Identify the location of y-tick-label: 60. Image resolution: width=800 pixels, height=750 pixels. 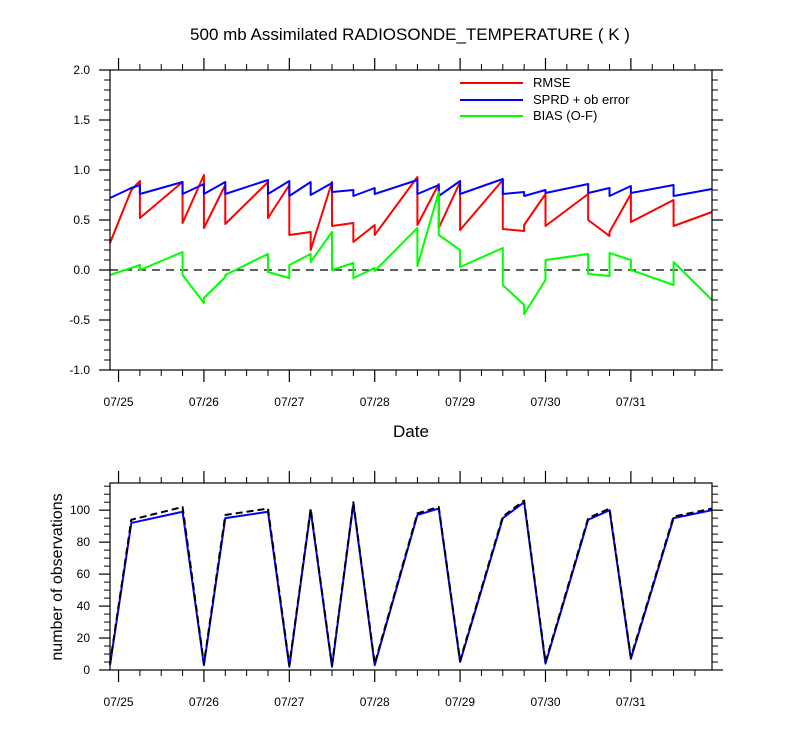
(84, 574).